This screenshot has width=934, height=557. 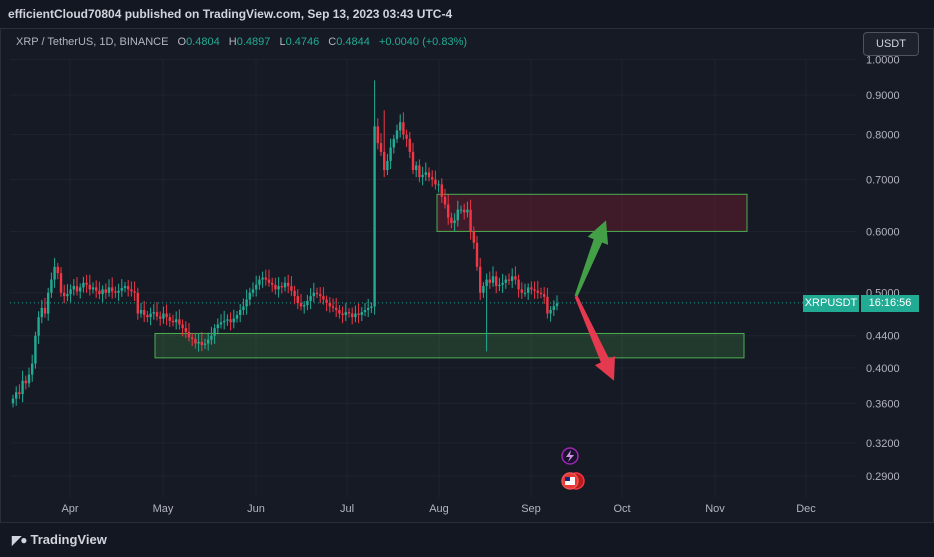 What do you see at coordinates (883, 136) in the screenshot?
I see `y-tick-label: 0.8000` at bounding box center [883, 136].